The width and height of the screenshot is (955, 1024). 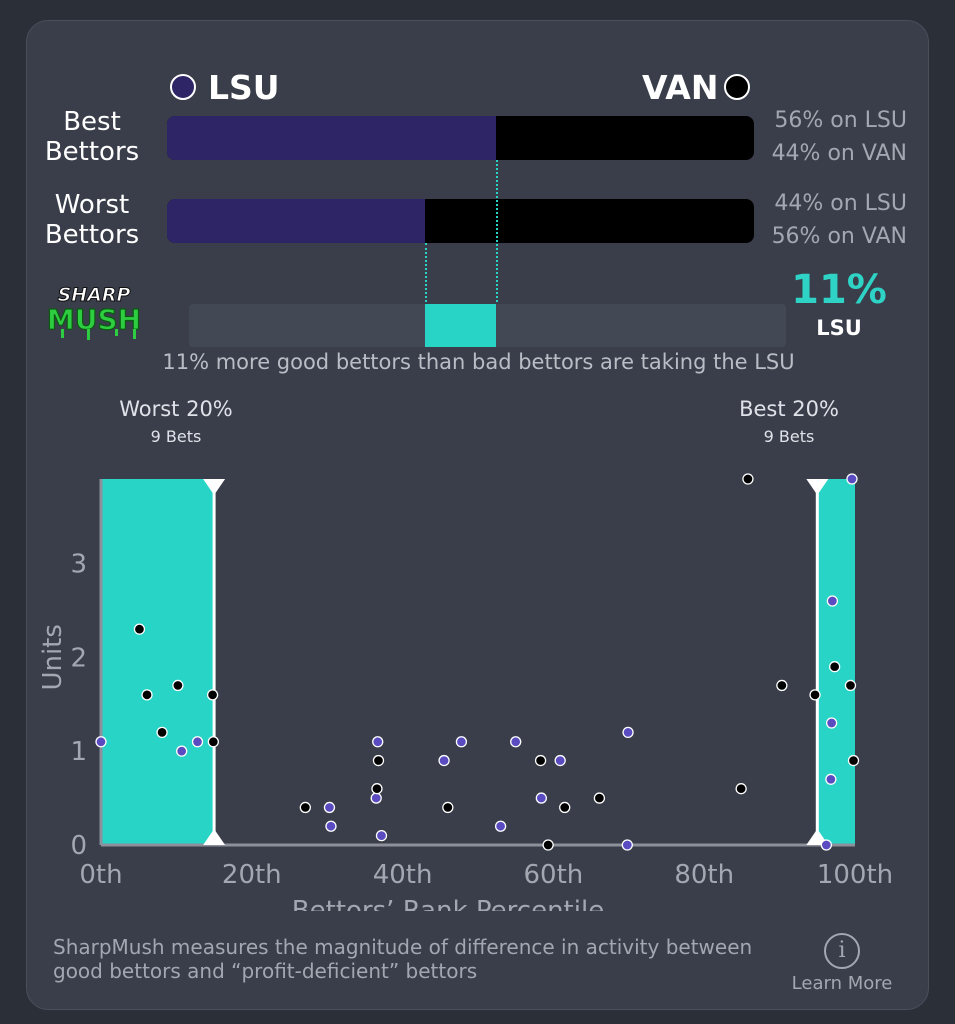 What do you see at coordinates (460, 325) in the screenshot?
I see `sharpmush-diff-fill` at bounding box center [460, 325].